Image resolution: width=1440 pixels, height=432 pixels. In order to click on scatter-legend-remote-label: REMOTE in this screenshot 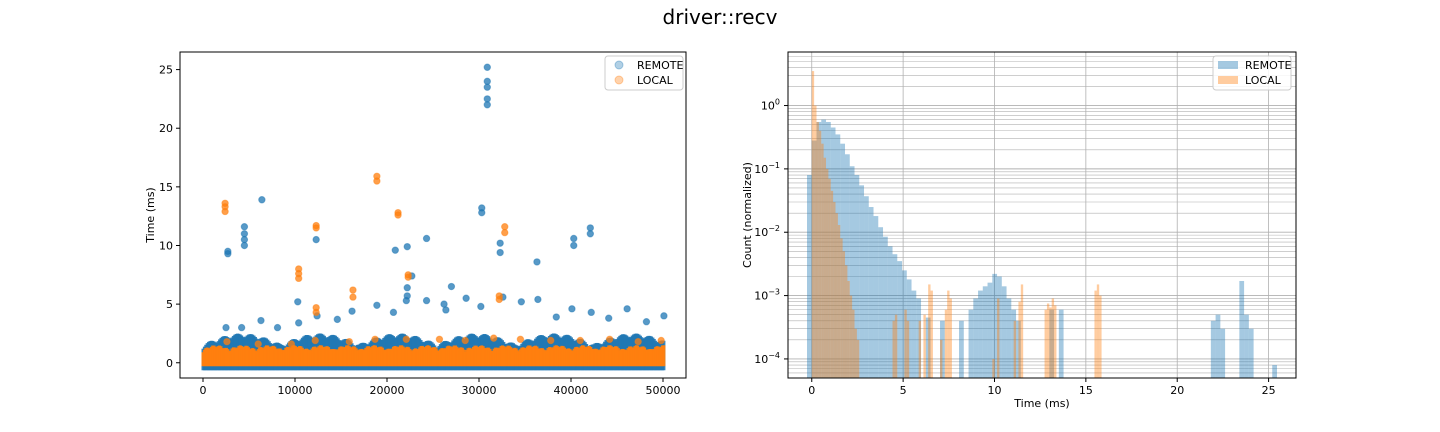, I will do `click(660, 65)`.